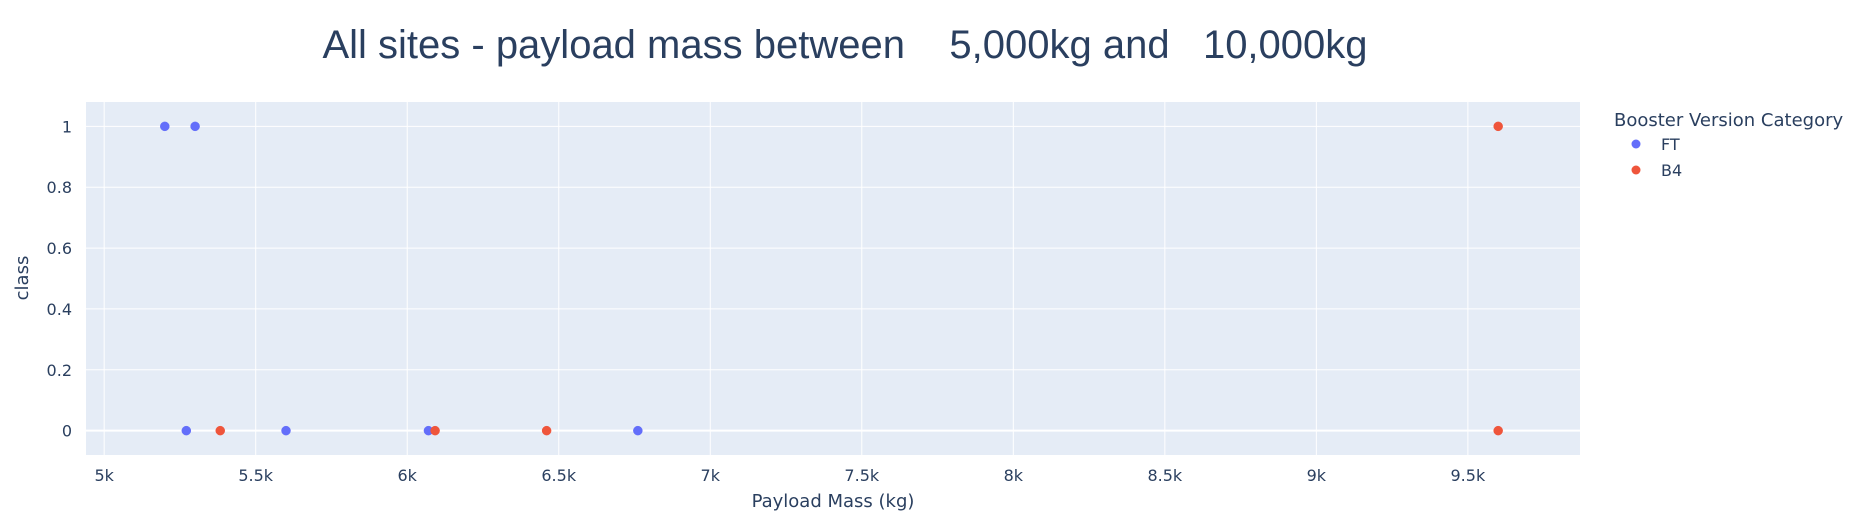 The image size is (1870, 530). I want to click on x-tick-label: 8k, so click(1014, 475).